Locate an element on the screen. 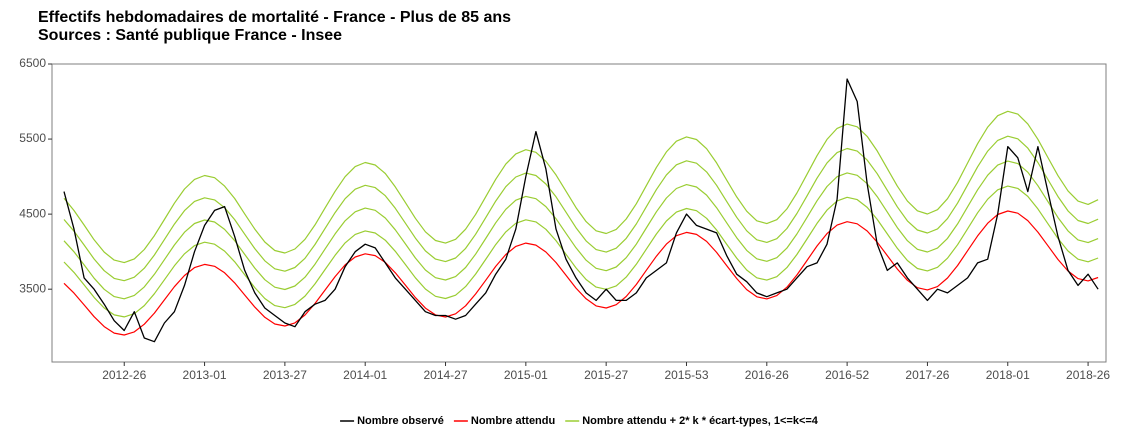  y-tick-label: 6500 is located at coordinates (32, 63).